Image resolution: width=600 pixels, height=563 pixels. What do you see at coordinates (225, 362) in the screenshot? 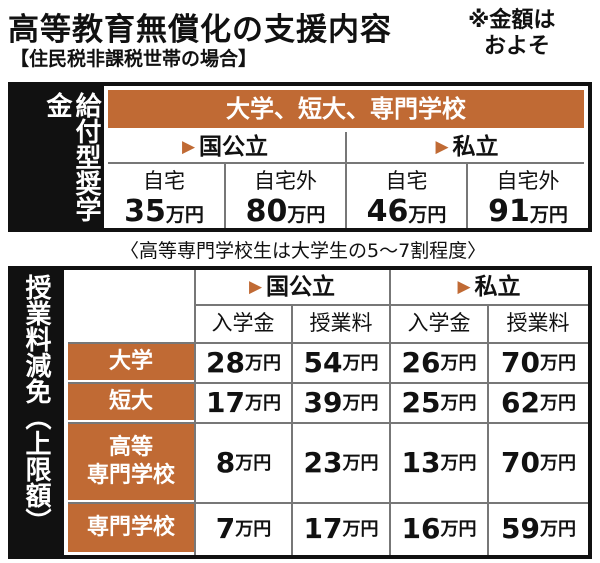
I see `cell-amount: 28` at bounding box center [225, 362].